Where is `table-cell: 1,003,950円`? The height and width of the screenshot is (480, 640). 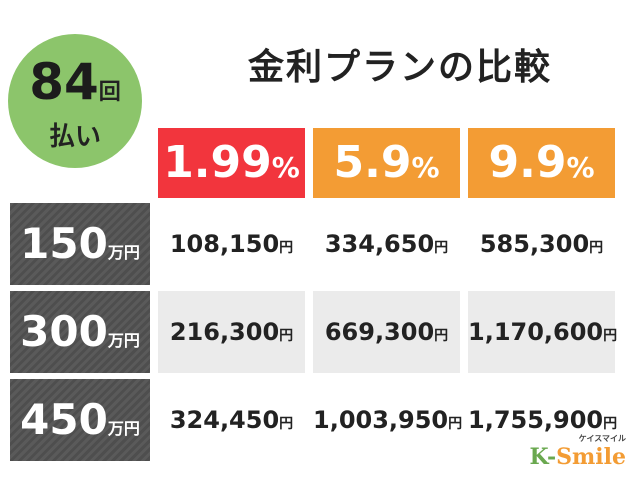
table-cell: 1,003,950円 is located at coordinates (388, 420).